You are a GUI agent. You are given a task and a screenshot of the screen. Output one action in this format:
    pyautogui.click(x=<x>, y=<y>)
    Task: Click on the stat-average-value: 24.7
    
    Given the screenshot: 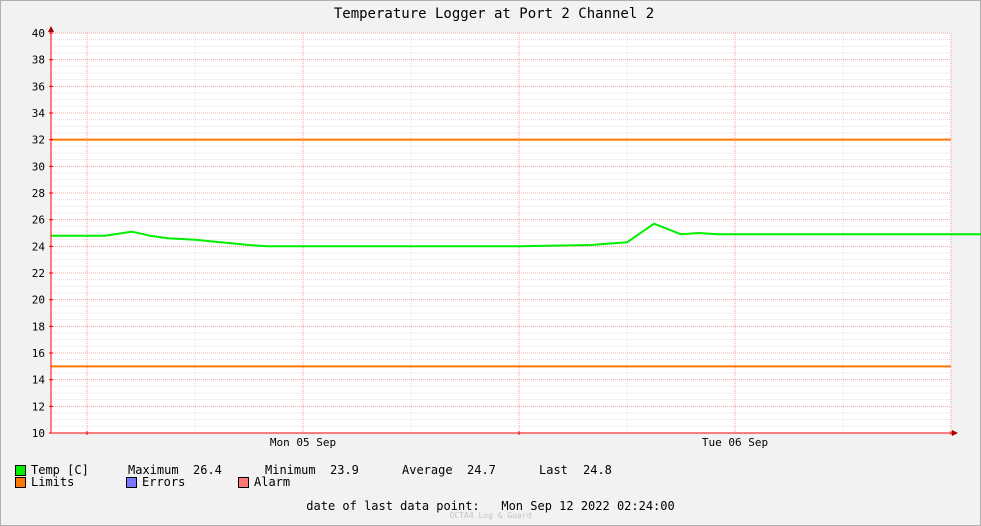 What is the action you would take?
    pyautogui.click(x=481, y=470)
    